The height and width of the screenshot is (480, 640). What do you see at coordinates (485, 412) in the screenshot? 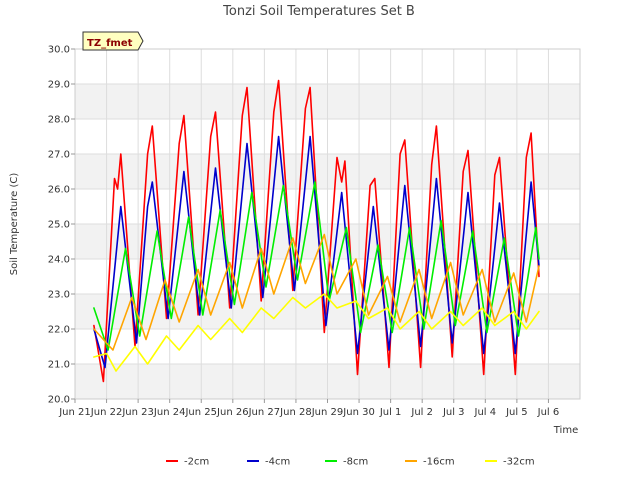
I see `x-tick-label: Jul 4` at bounding box center [485, 412].